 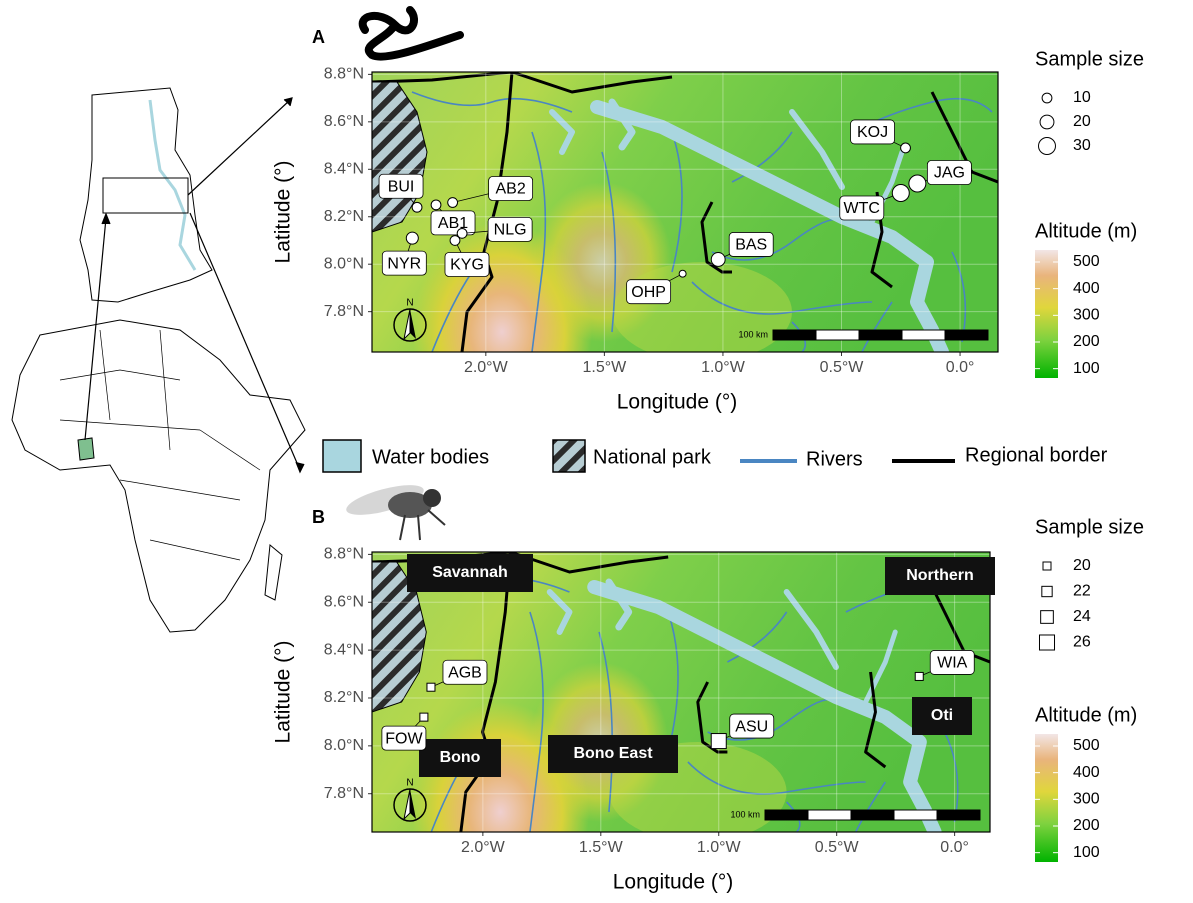 I want to click on size-key-label: 26, so click(x=1082, y=642).